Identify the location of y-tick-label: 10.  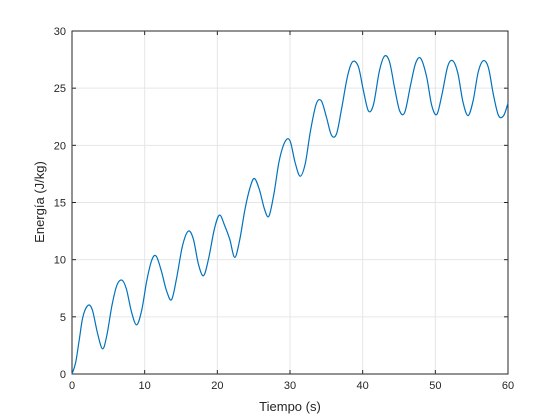
(60, 261).